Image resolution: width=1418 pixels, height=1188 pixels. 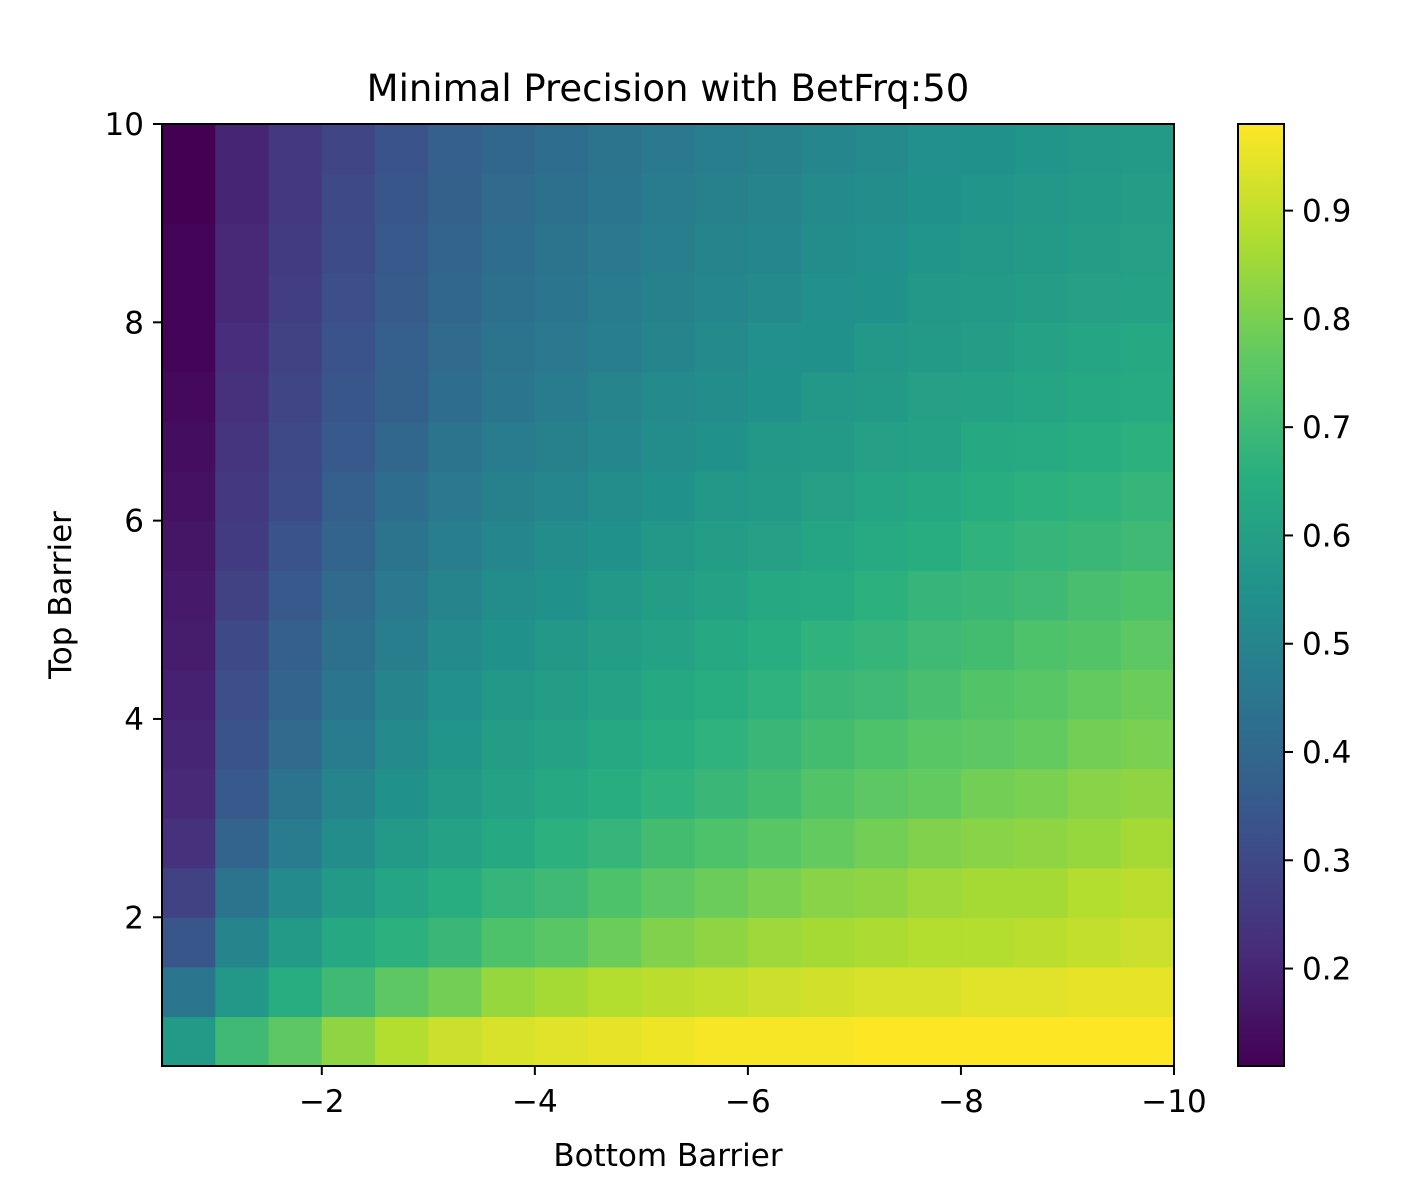 I want to click on y-axis-ticks: 2 4 6 8 10, so click(x=133, y=521).